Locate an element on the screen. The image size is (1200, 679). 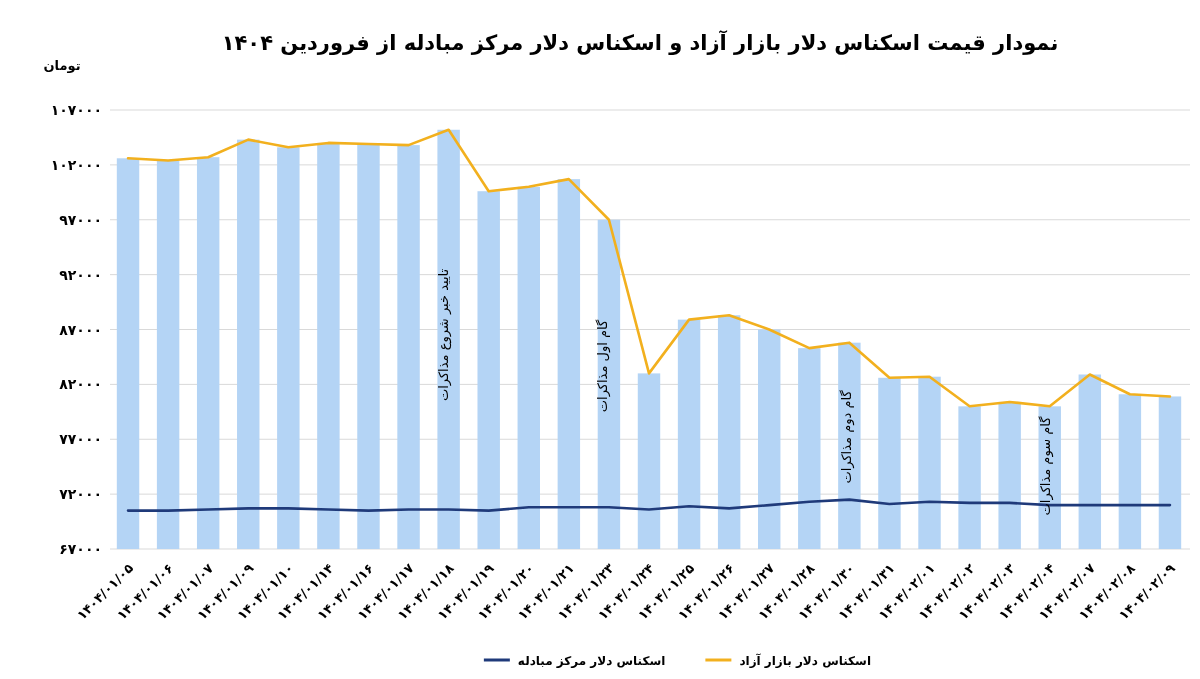
y-tick-label: ۸۲۰۰۰ is located at coordinates (80, 384).